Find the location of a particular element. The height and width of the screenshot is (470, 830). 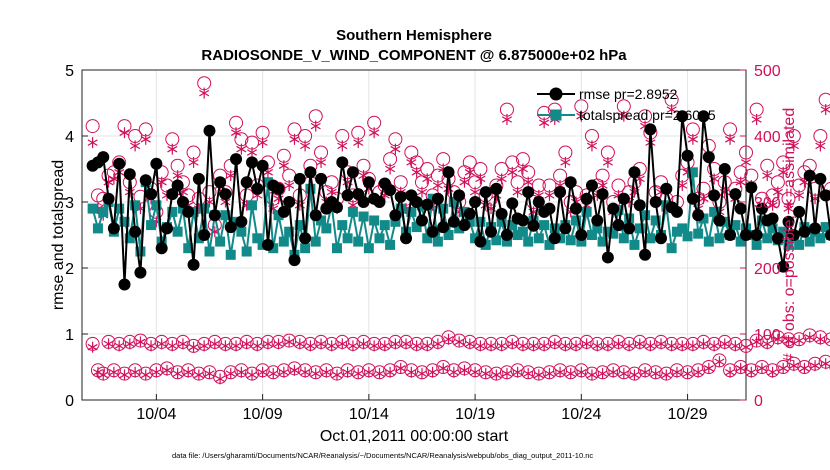

y-tick-label-left: 5 is located at coordinates (69, 71).